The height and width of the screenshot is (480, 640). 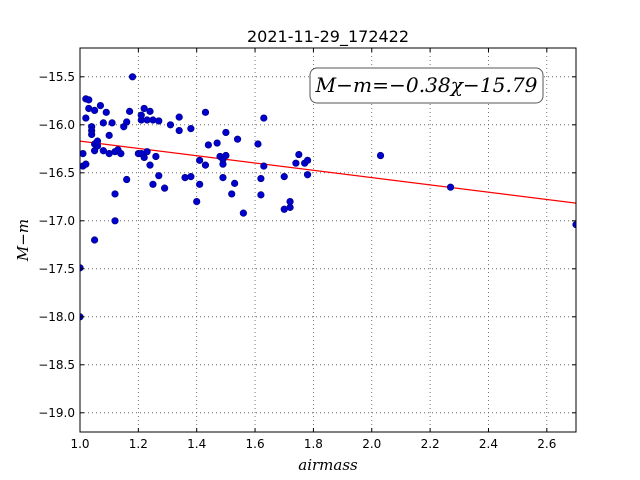 I want to click on x-tick-label: 2.6, so click(x=546, y=444).